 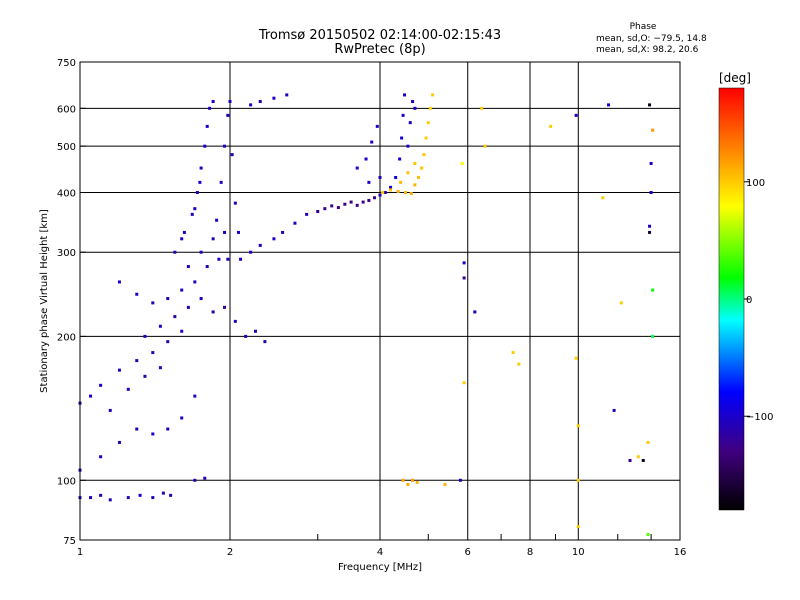 I want to click on y-tick-label: 600, so click(x=66, y=109).